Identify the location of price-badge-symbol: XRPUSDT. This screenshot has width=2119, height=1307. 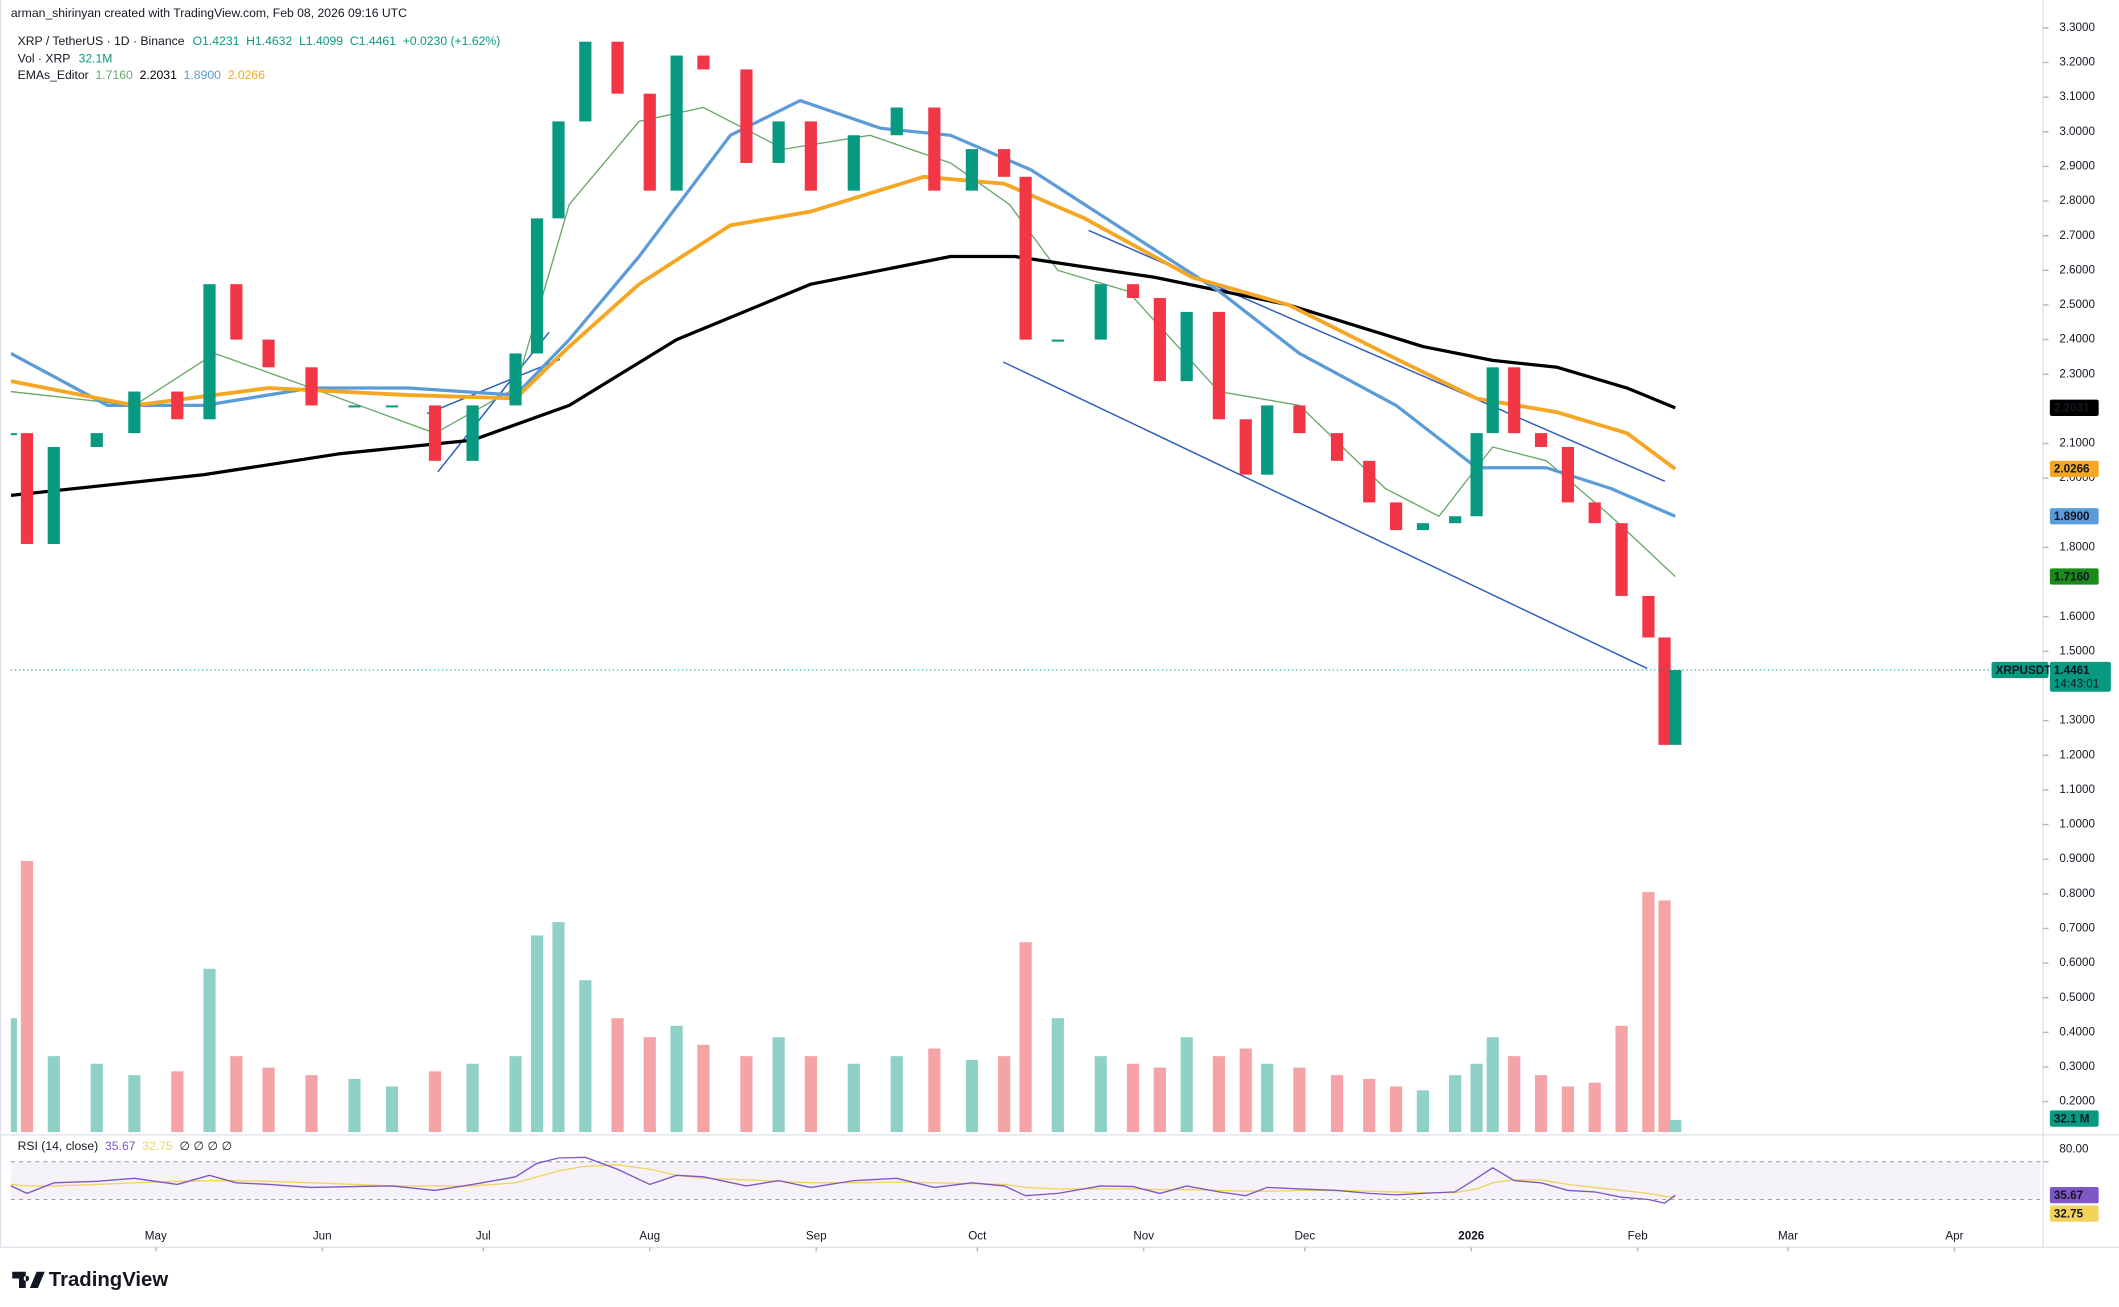
(2024, 670).